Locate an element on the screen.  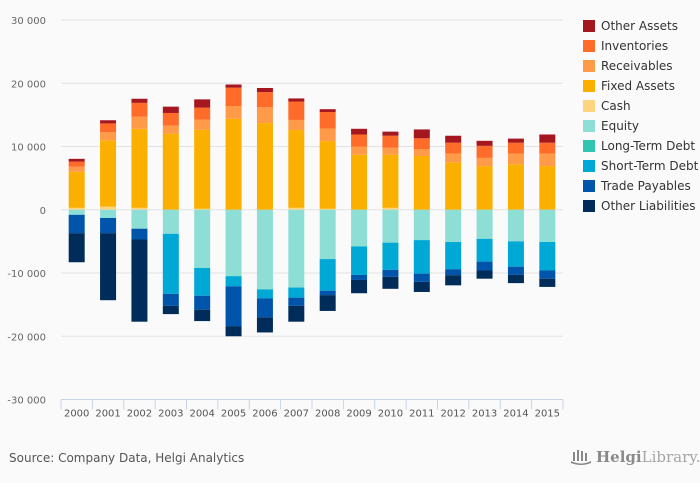
bar-segment-cash-2001 is located at coordinates (108, 208).